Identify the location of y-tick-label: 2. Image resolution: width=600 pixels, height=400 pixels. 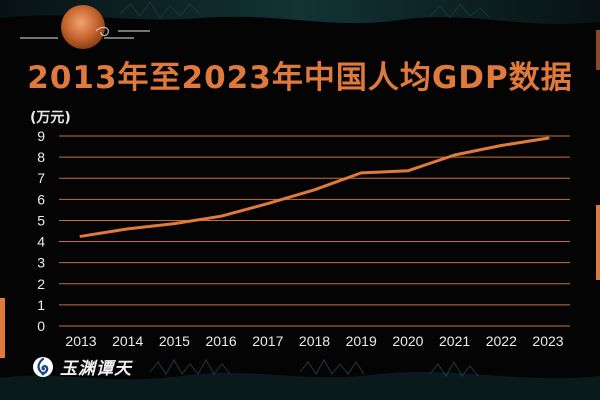
(41, 284).